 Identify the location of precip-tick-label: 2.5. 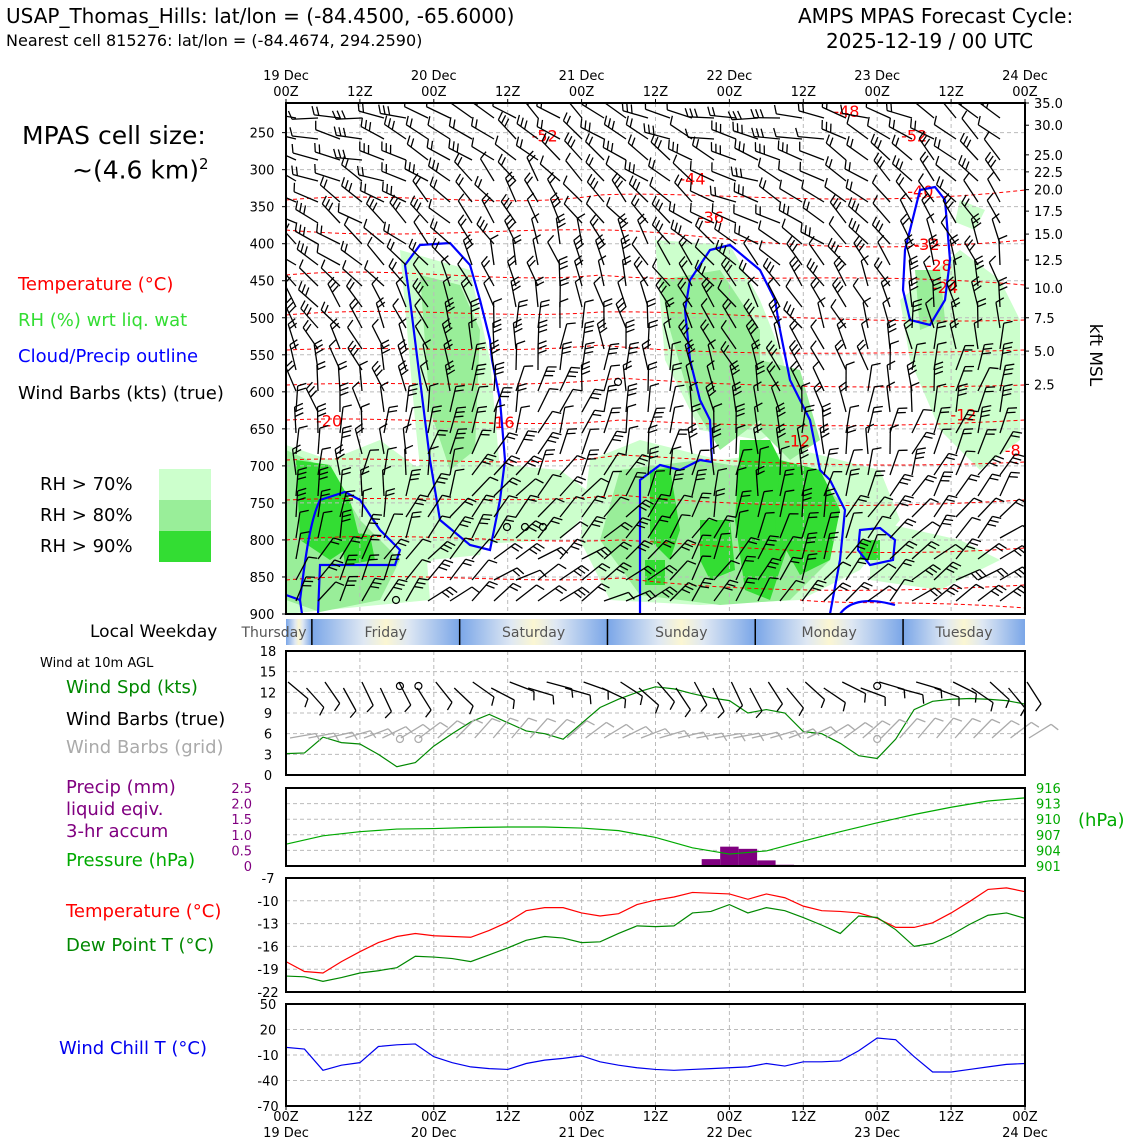
(241, 789).